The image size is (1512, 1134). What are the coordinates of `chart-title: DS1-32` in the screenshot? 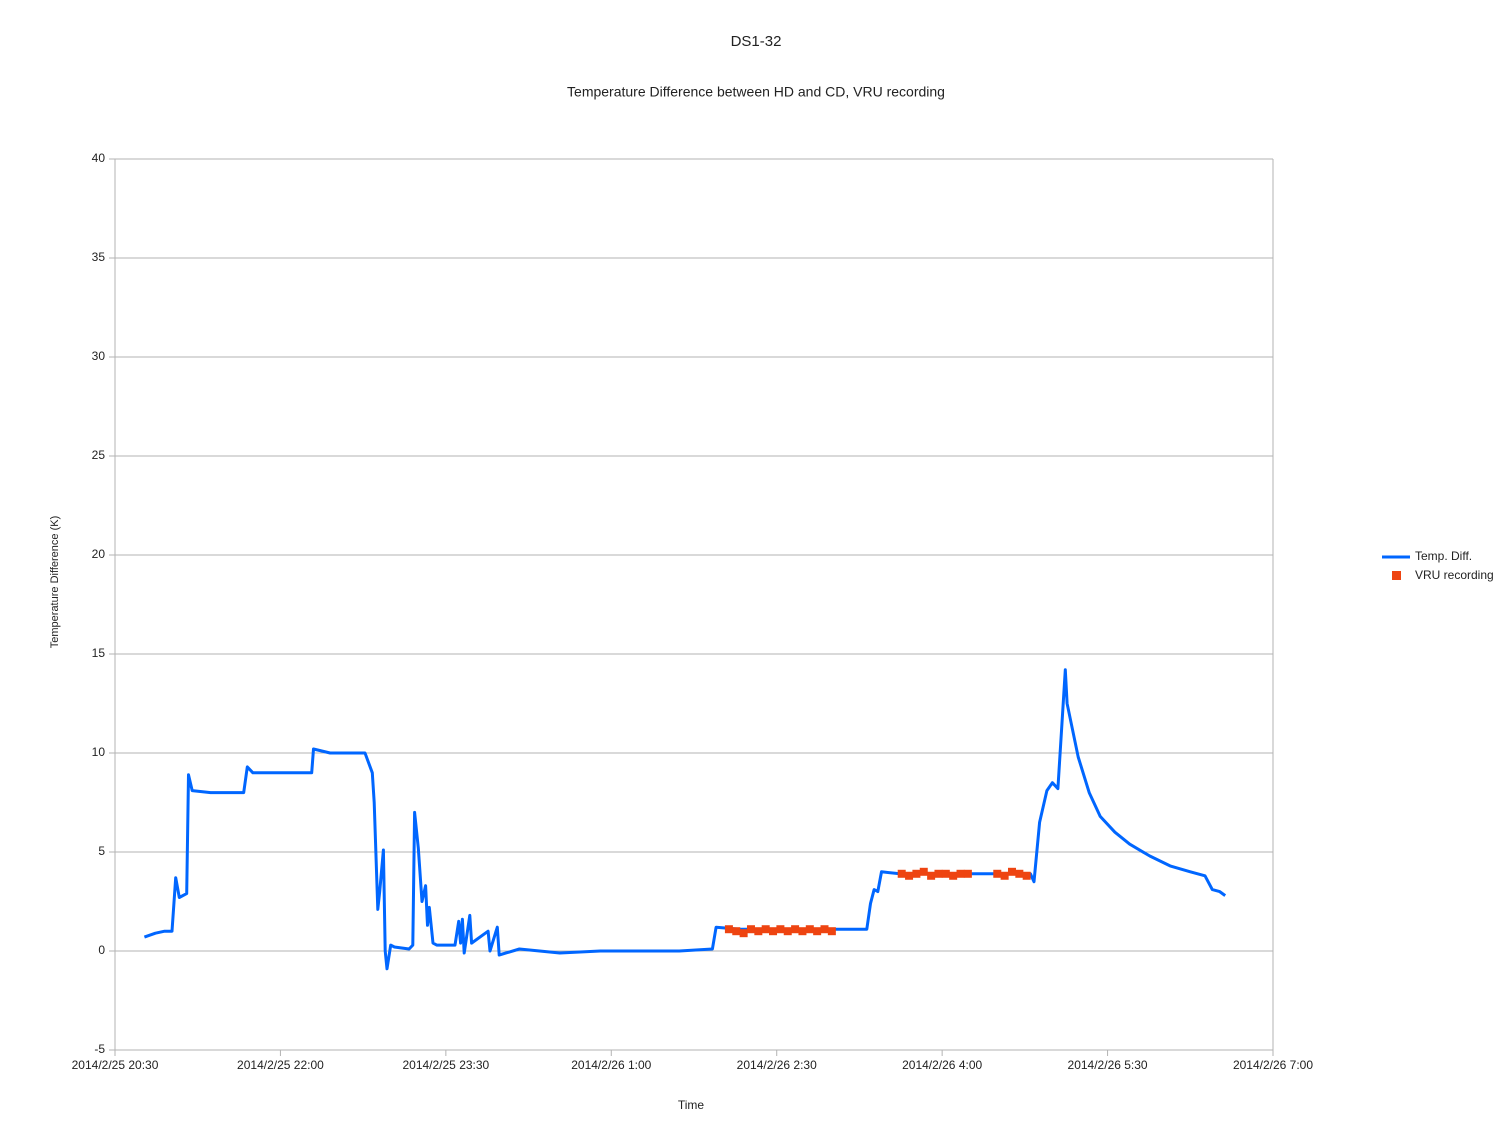 It's located at (756, 41).